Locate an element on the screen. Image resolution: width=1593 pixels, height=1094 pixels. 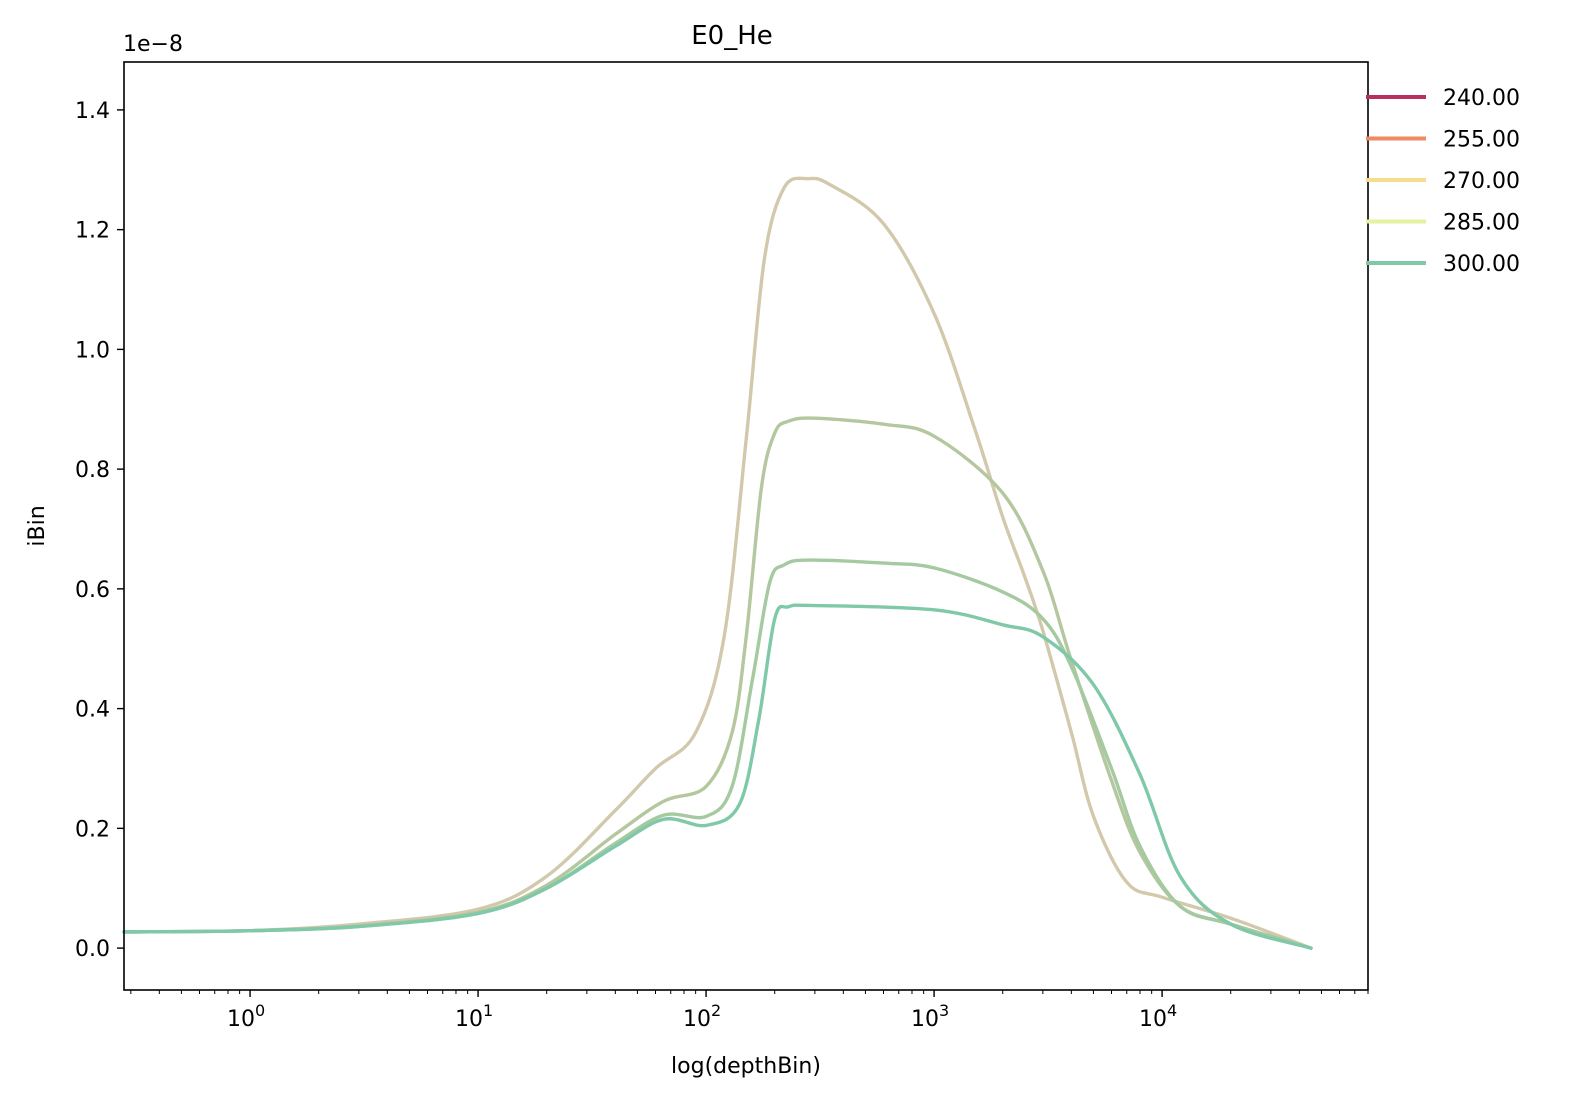
y-tick-label: 0.6 is located at coordinates (92, 590).